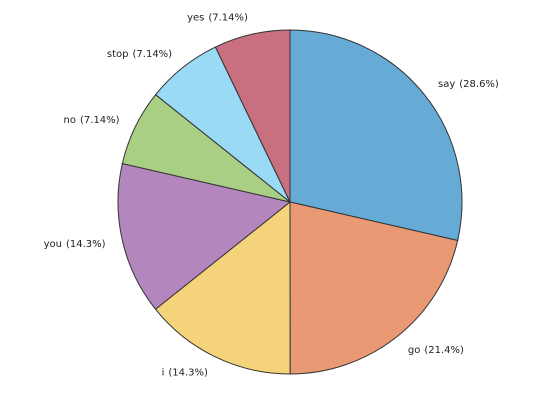 The image size is (560, 420). I want to click on slice-category: you, so click(53, 244).